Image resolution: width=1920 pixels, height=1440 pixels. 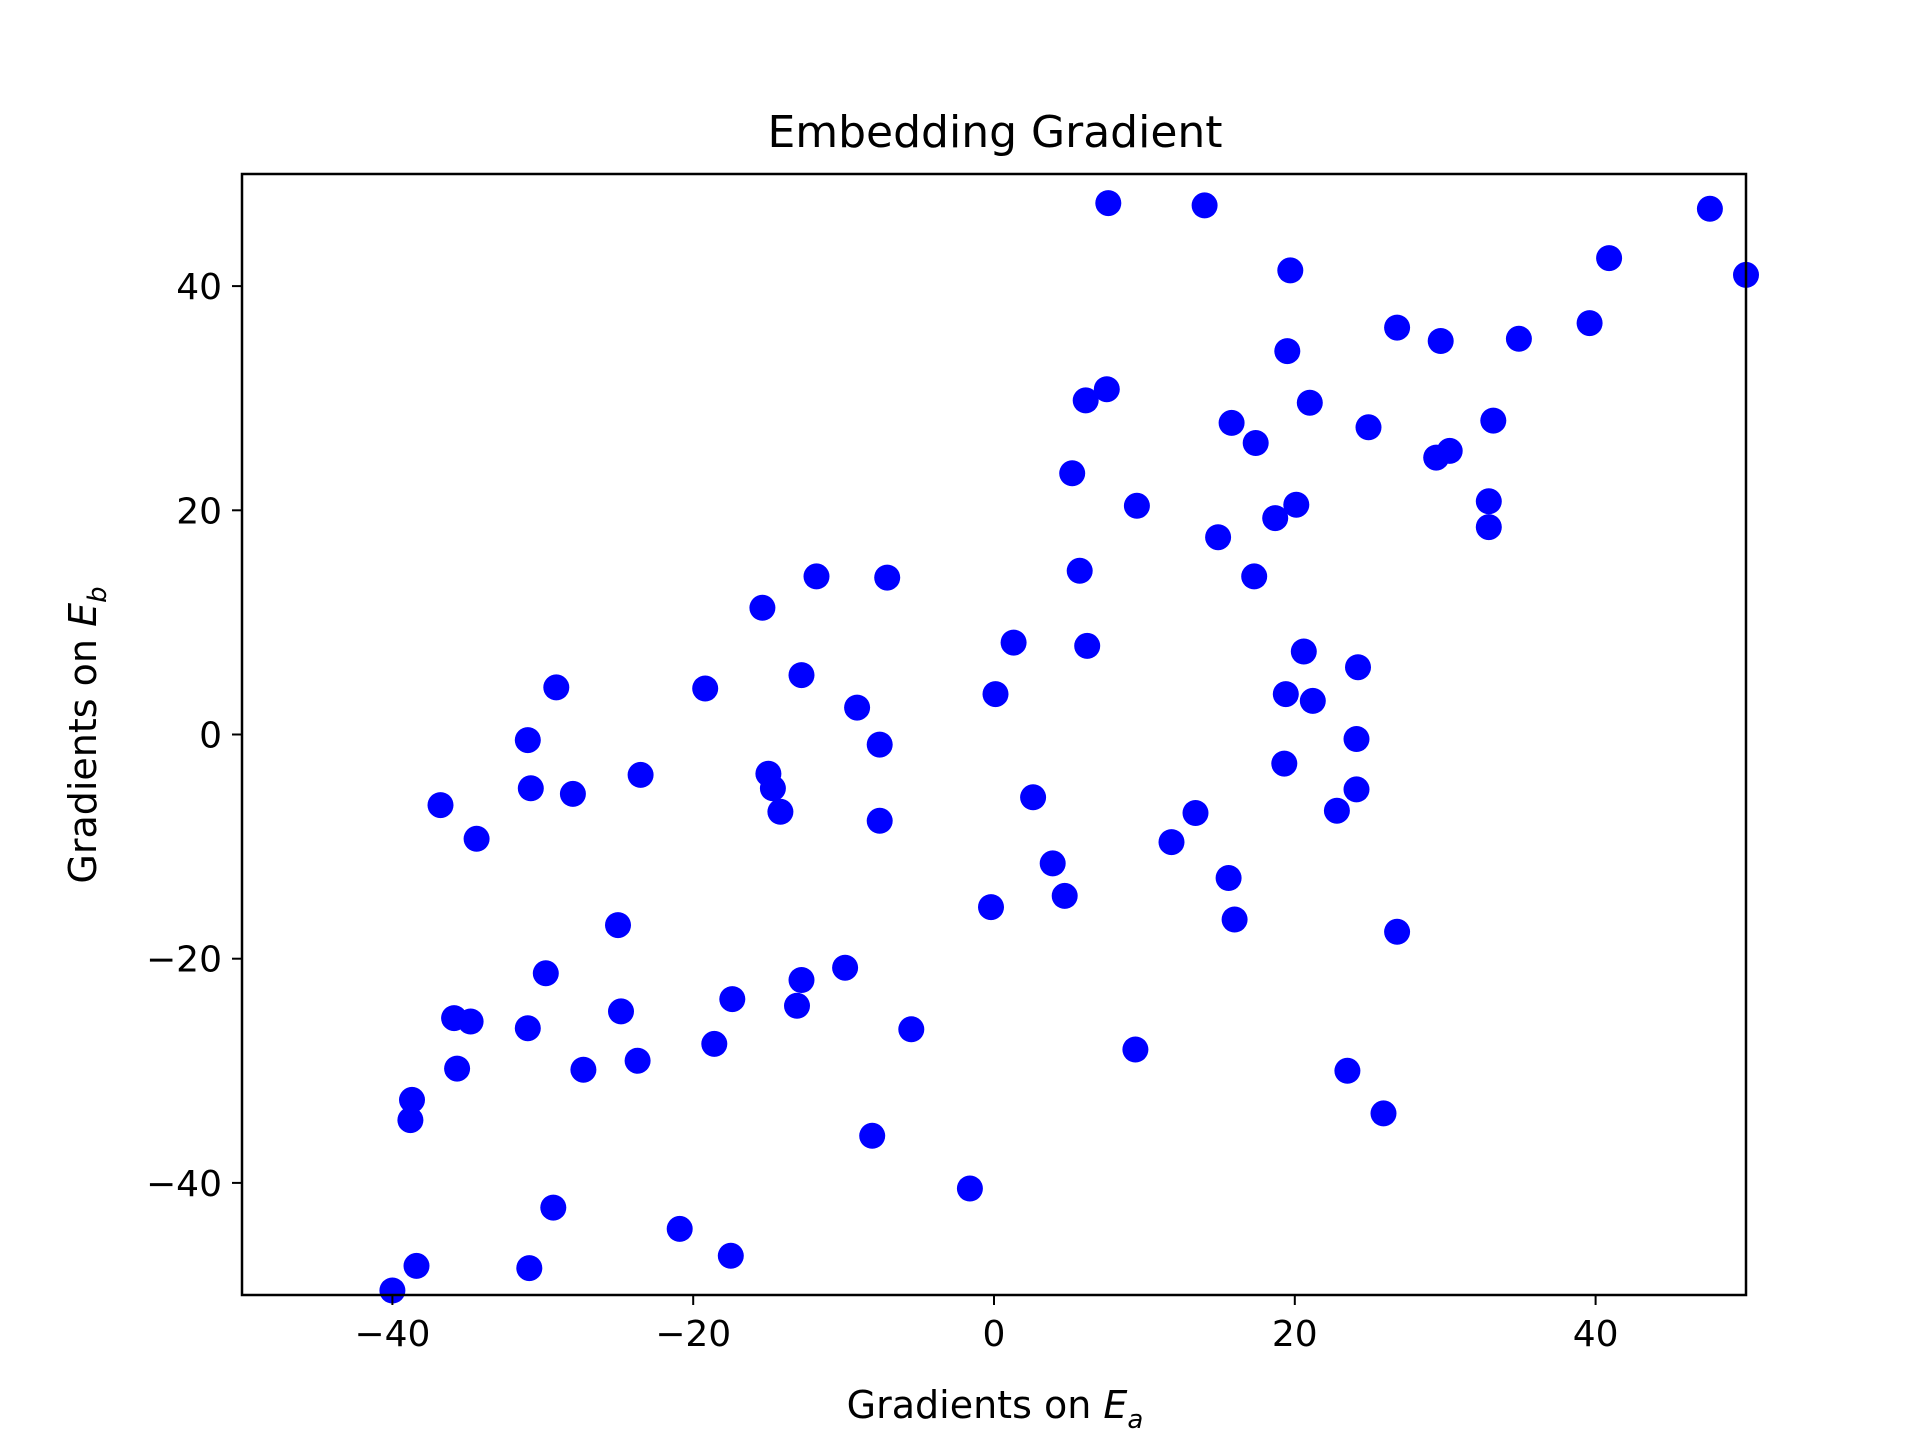 I want to click on y-tick-label: −20, so click(x=184, y=960).